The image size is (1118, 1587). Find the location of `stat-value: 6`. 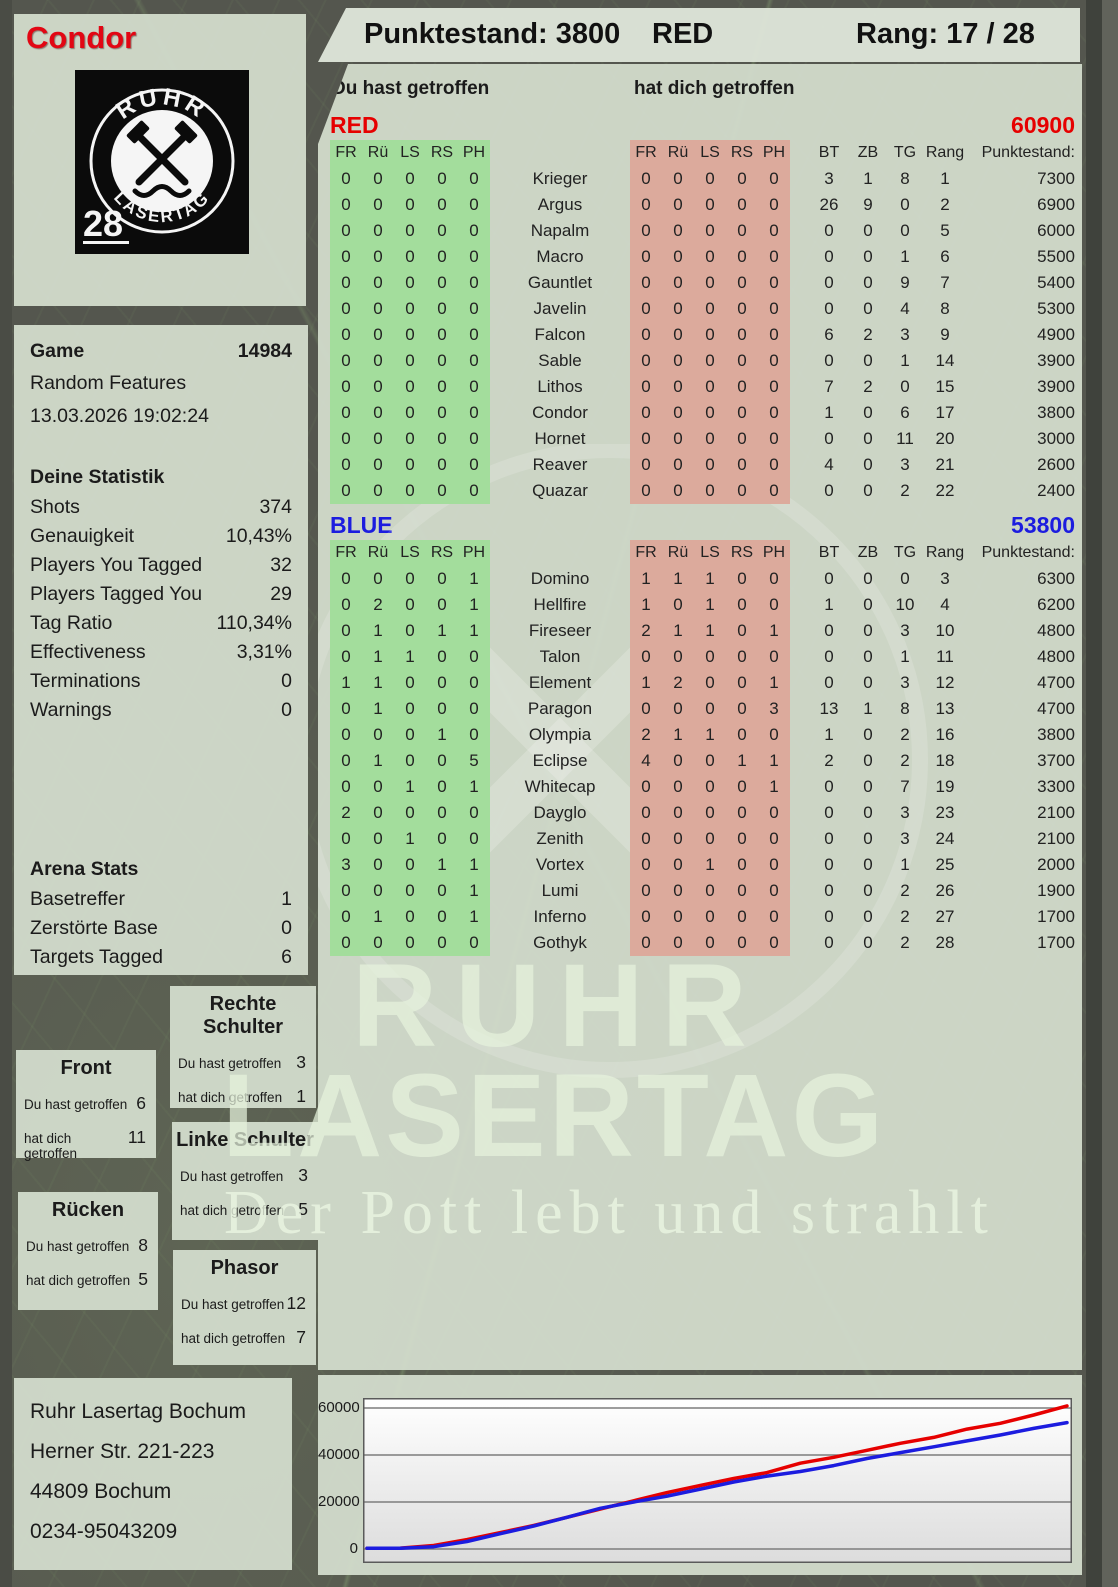

stat-value: 6 is located at coordinates (286, 957).